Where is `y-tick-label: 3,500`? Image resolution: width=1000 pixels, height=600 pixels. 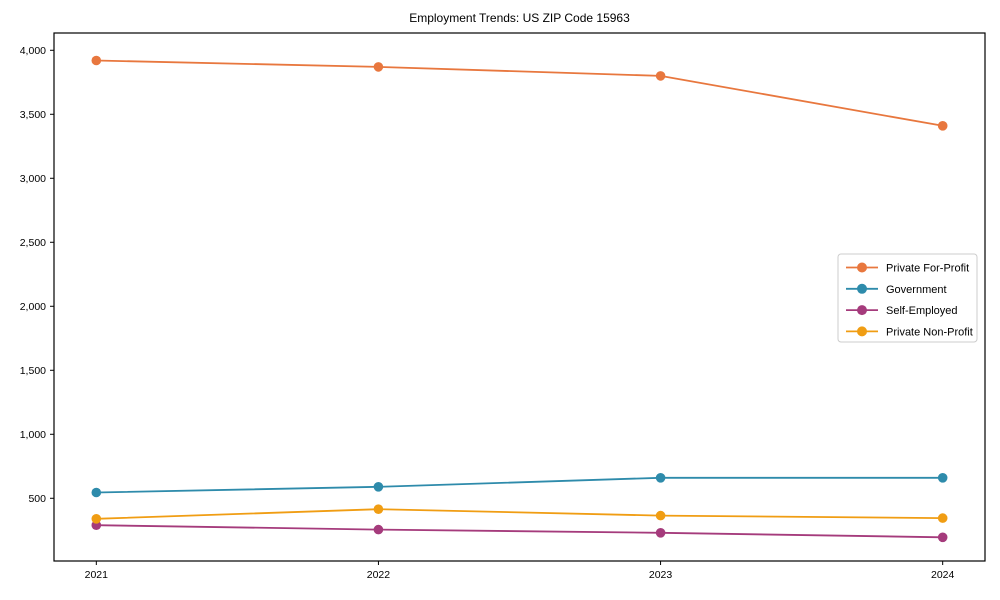
y-tick-label: 3,500 is located at coordinates (33, 115).